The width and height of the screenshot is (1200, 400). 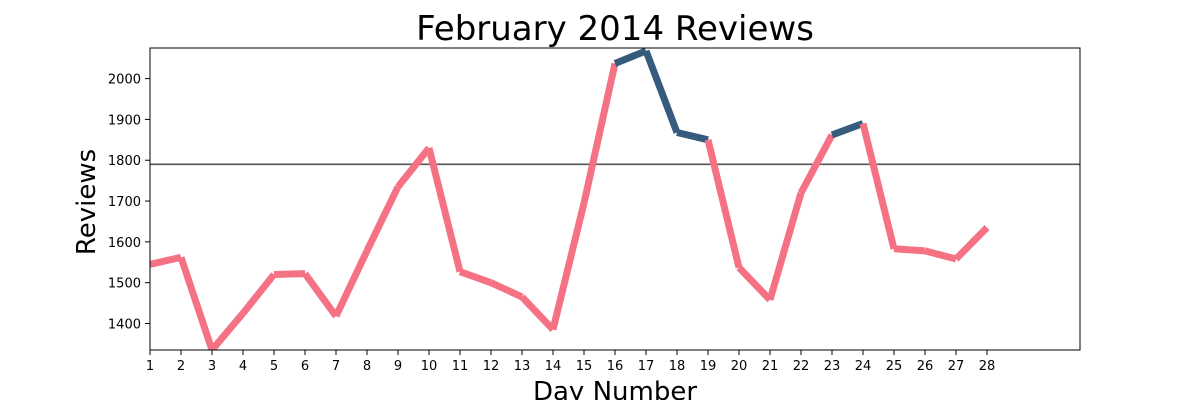 What do you see at coordinates (708, 366) in the screenshot?
I see `x-tick-label: 19` at bounding box center [708, 366].